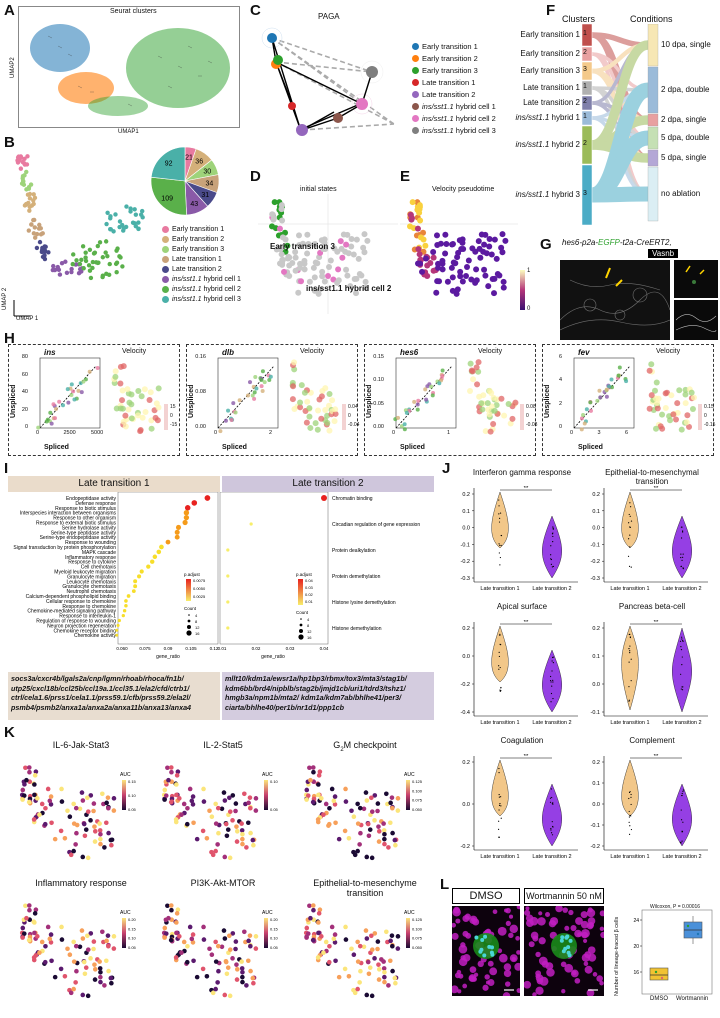 The width and height of the screenshot is (720, 1018). What do you see at coordinates (192, 574) in the screenshot?
I see `i-padj-label-lt1: p.adjust` at bounding box center [192, 574].